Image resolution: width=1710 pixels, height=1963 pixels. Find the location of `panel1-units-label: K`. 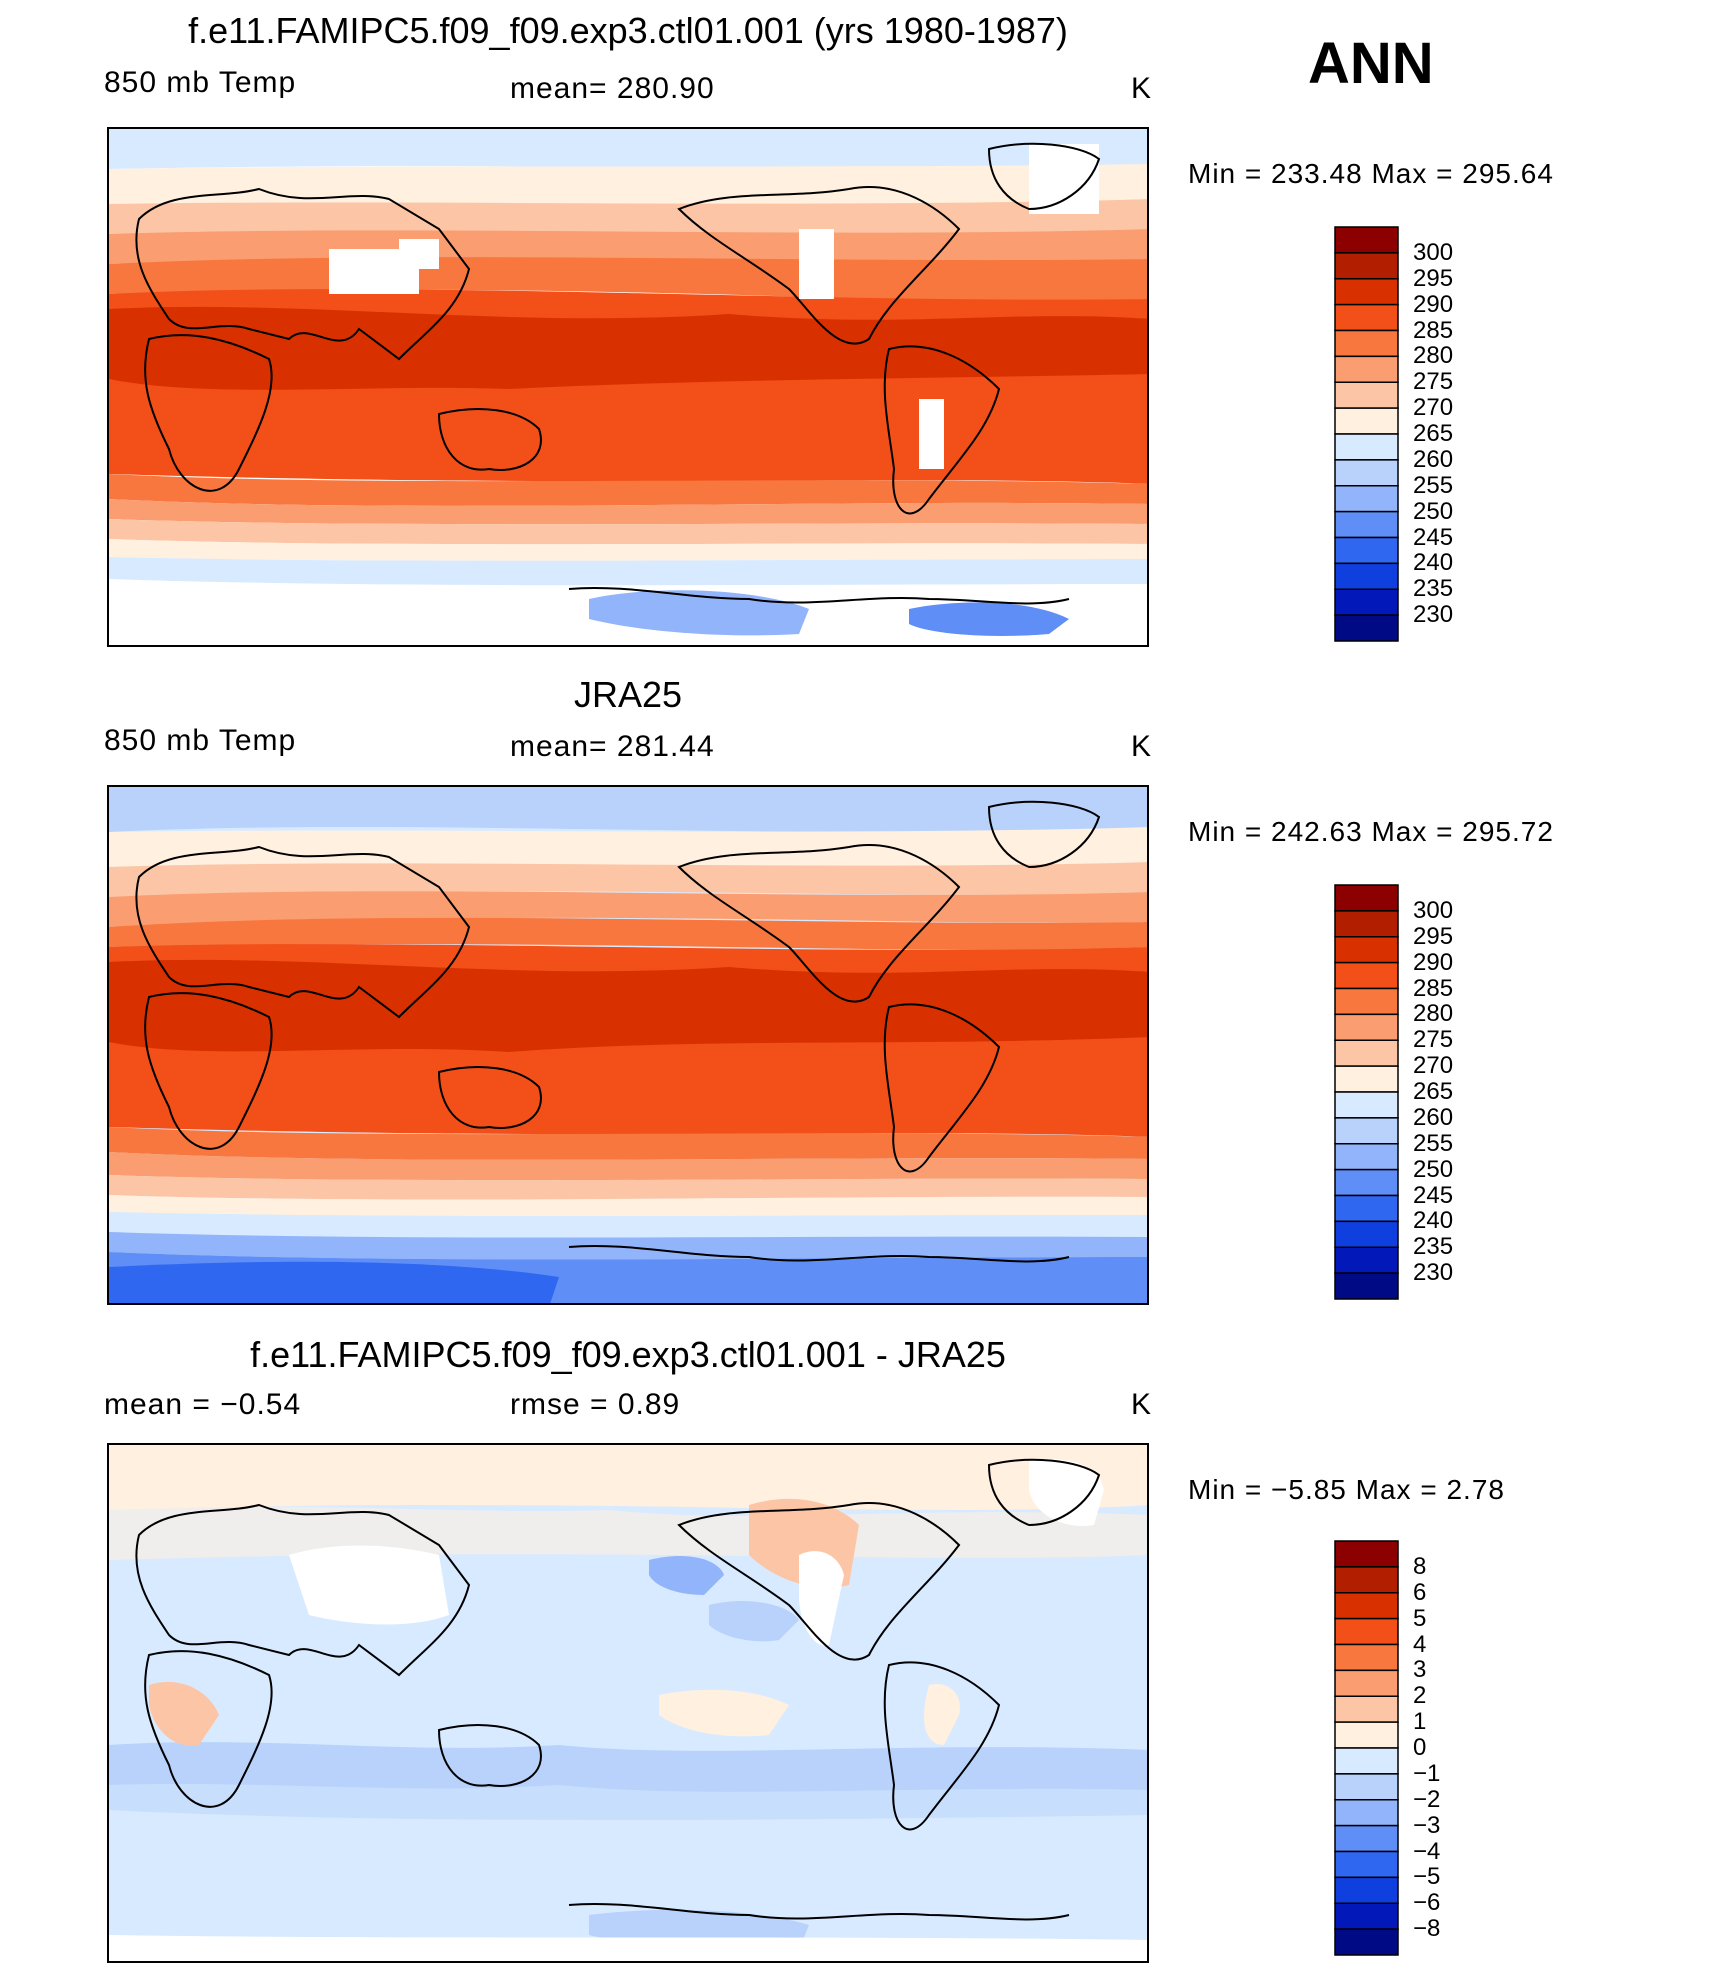

panel1-units-label: K is located at coordinates (1142, 88).